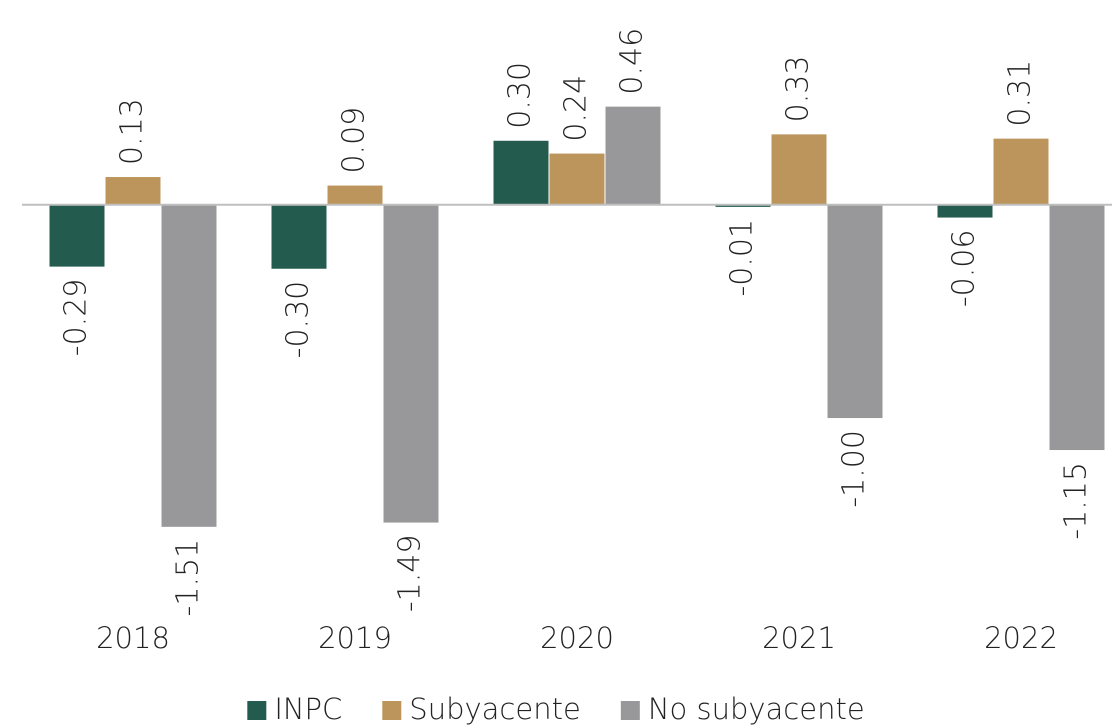 Image resolution: width=1112 pixels, height=728 pixels. I want to click on data-label: 0.13, so click(132, 131).